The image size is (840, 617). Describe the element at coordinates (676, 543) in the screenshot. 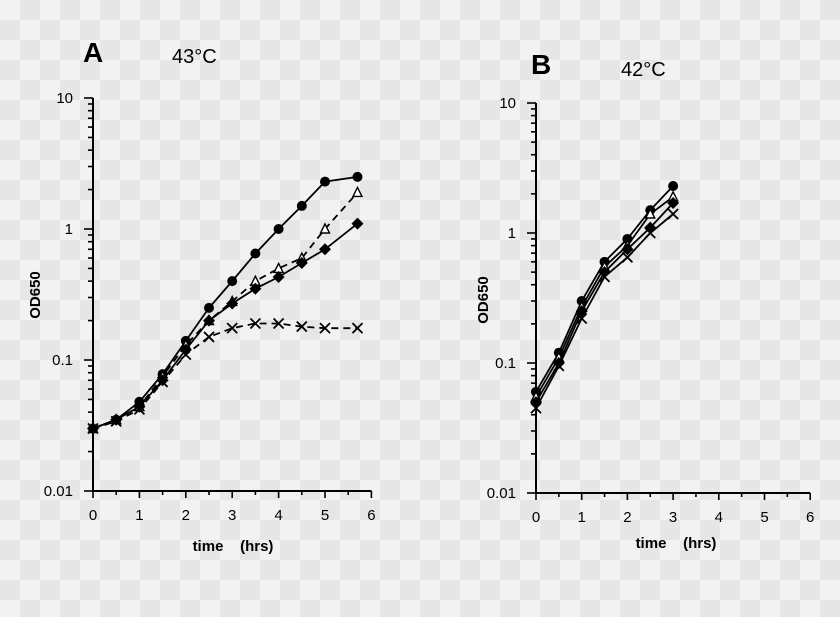

I see `panel-b-x-axis-title: time (hrs)` at that location.